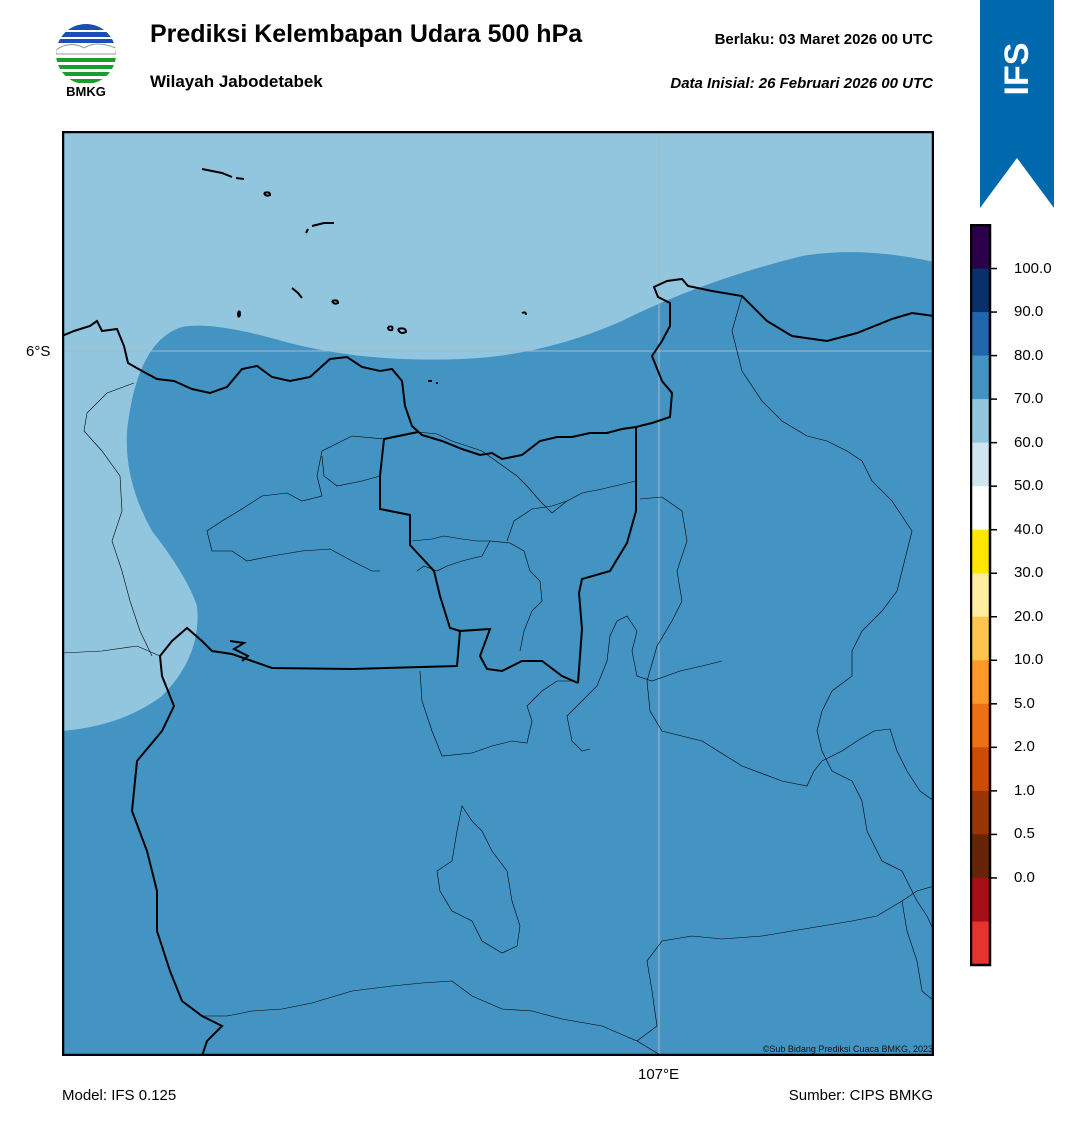  I want to click on initial-data-time: Data Inisial: 26 Februari 2026 00 UTC, so click(801, 83).